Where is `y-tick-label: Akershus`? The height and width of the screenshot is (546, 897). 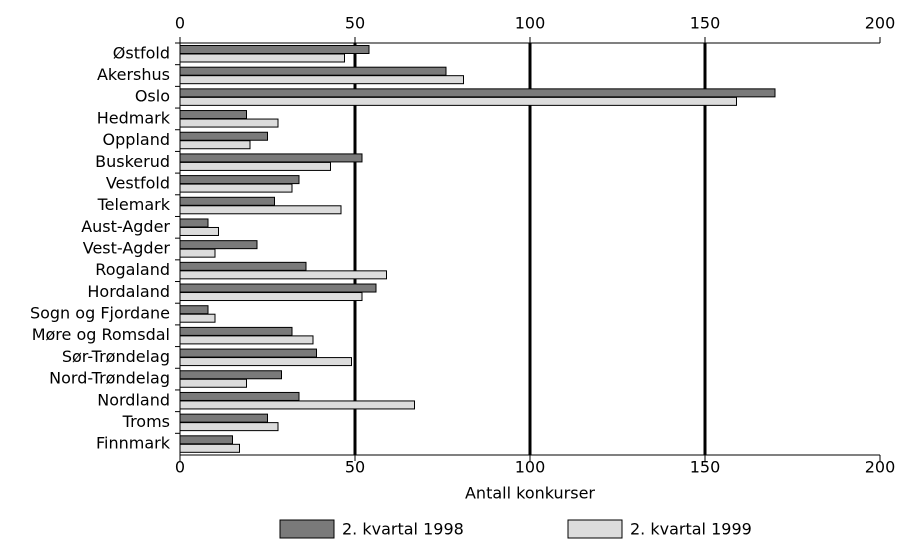
y-tick-label: Akershus is located at coordinates (133, 74).